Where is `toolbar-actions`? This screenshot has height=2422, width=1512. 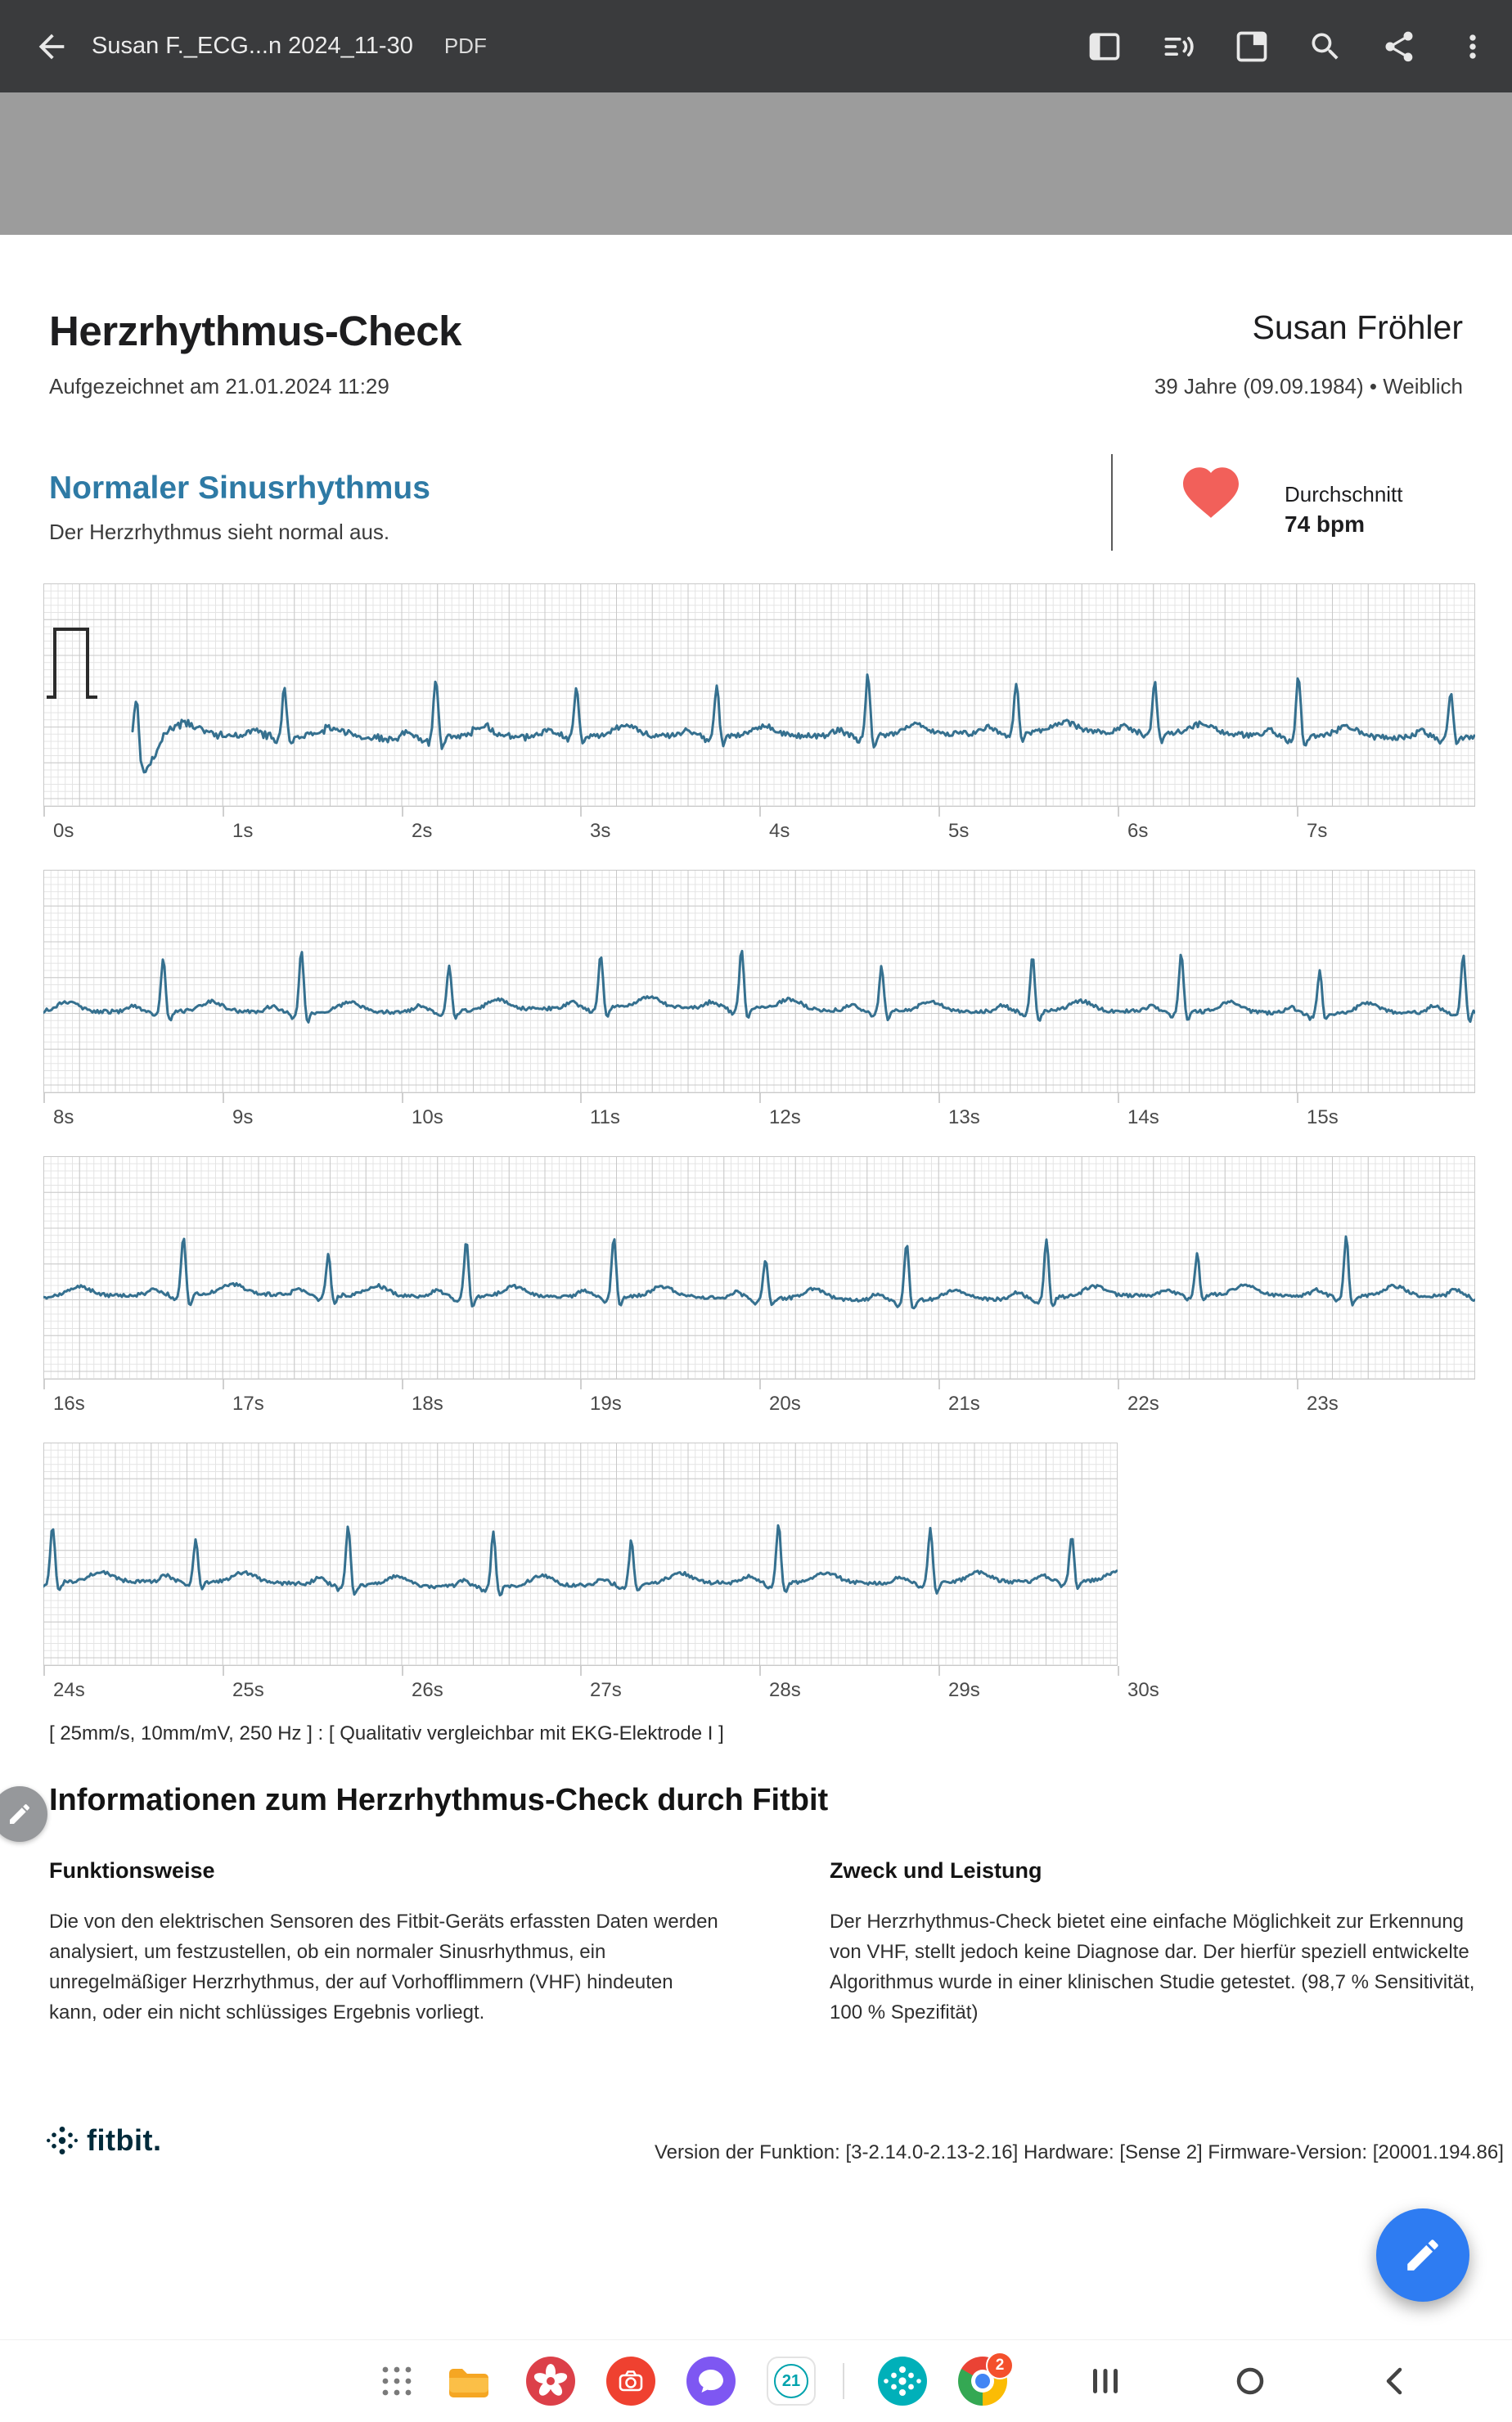
toolbar-actions is located at coordinates (1289, 46).